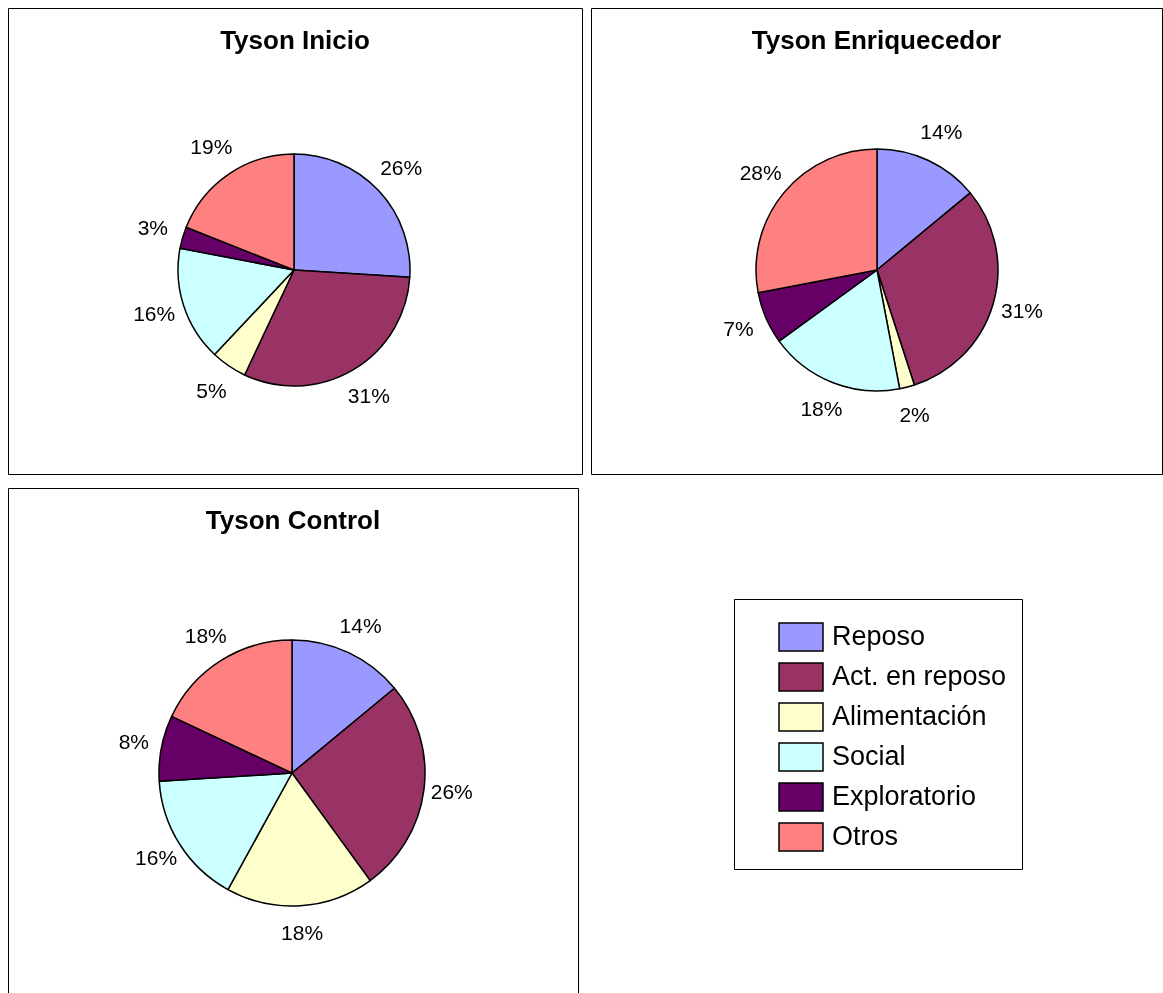 This screenshot has height=993, width=1163. What do you see at coordinates (760, 172) in the screenshot?
I see `data-label: 28%` at bounding box center [760, 172].